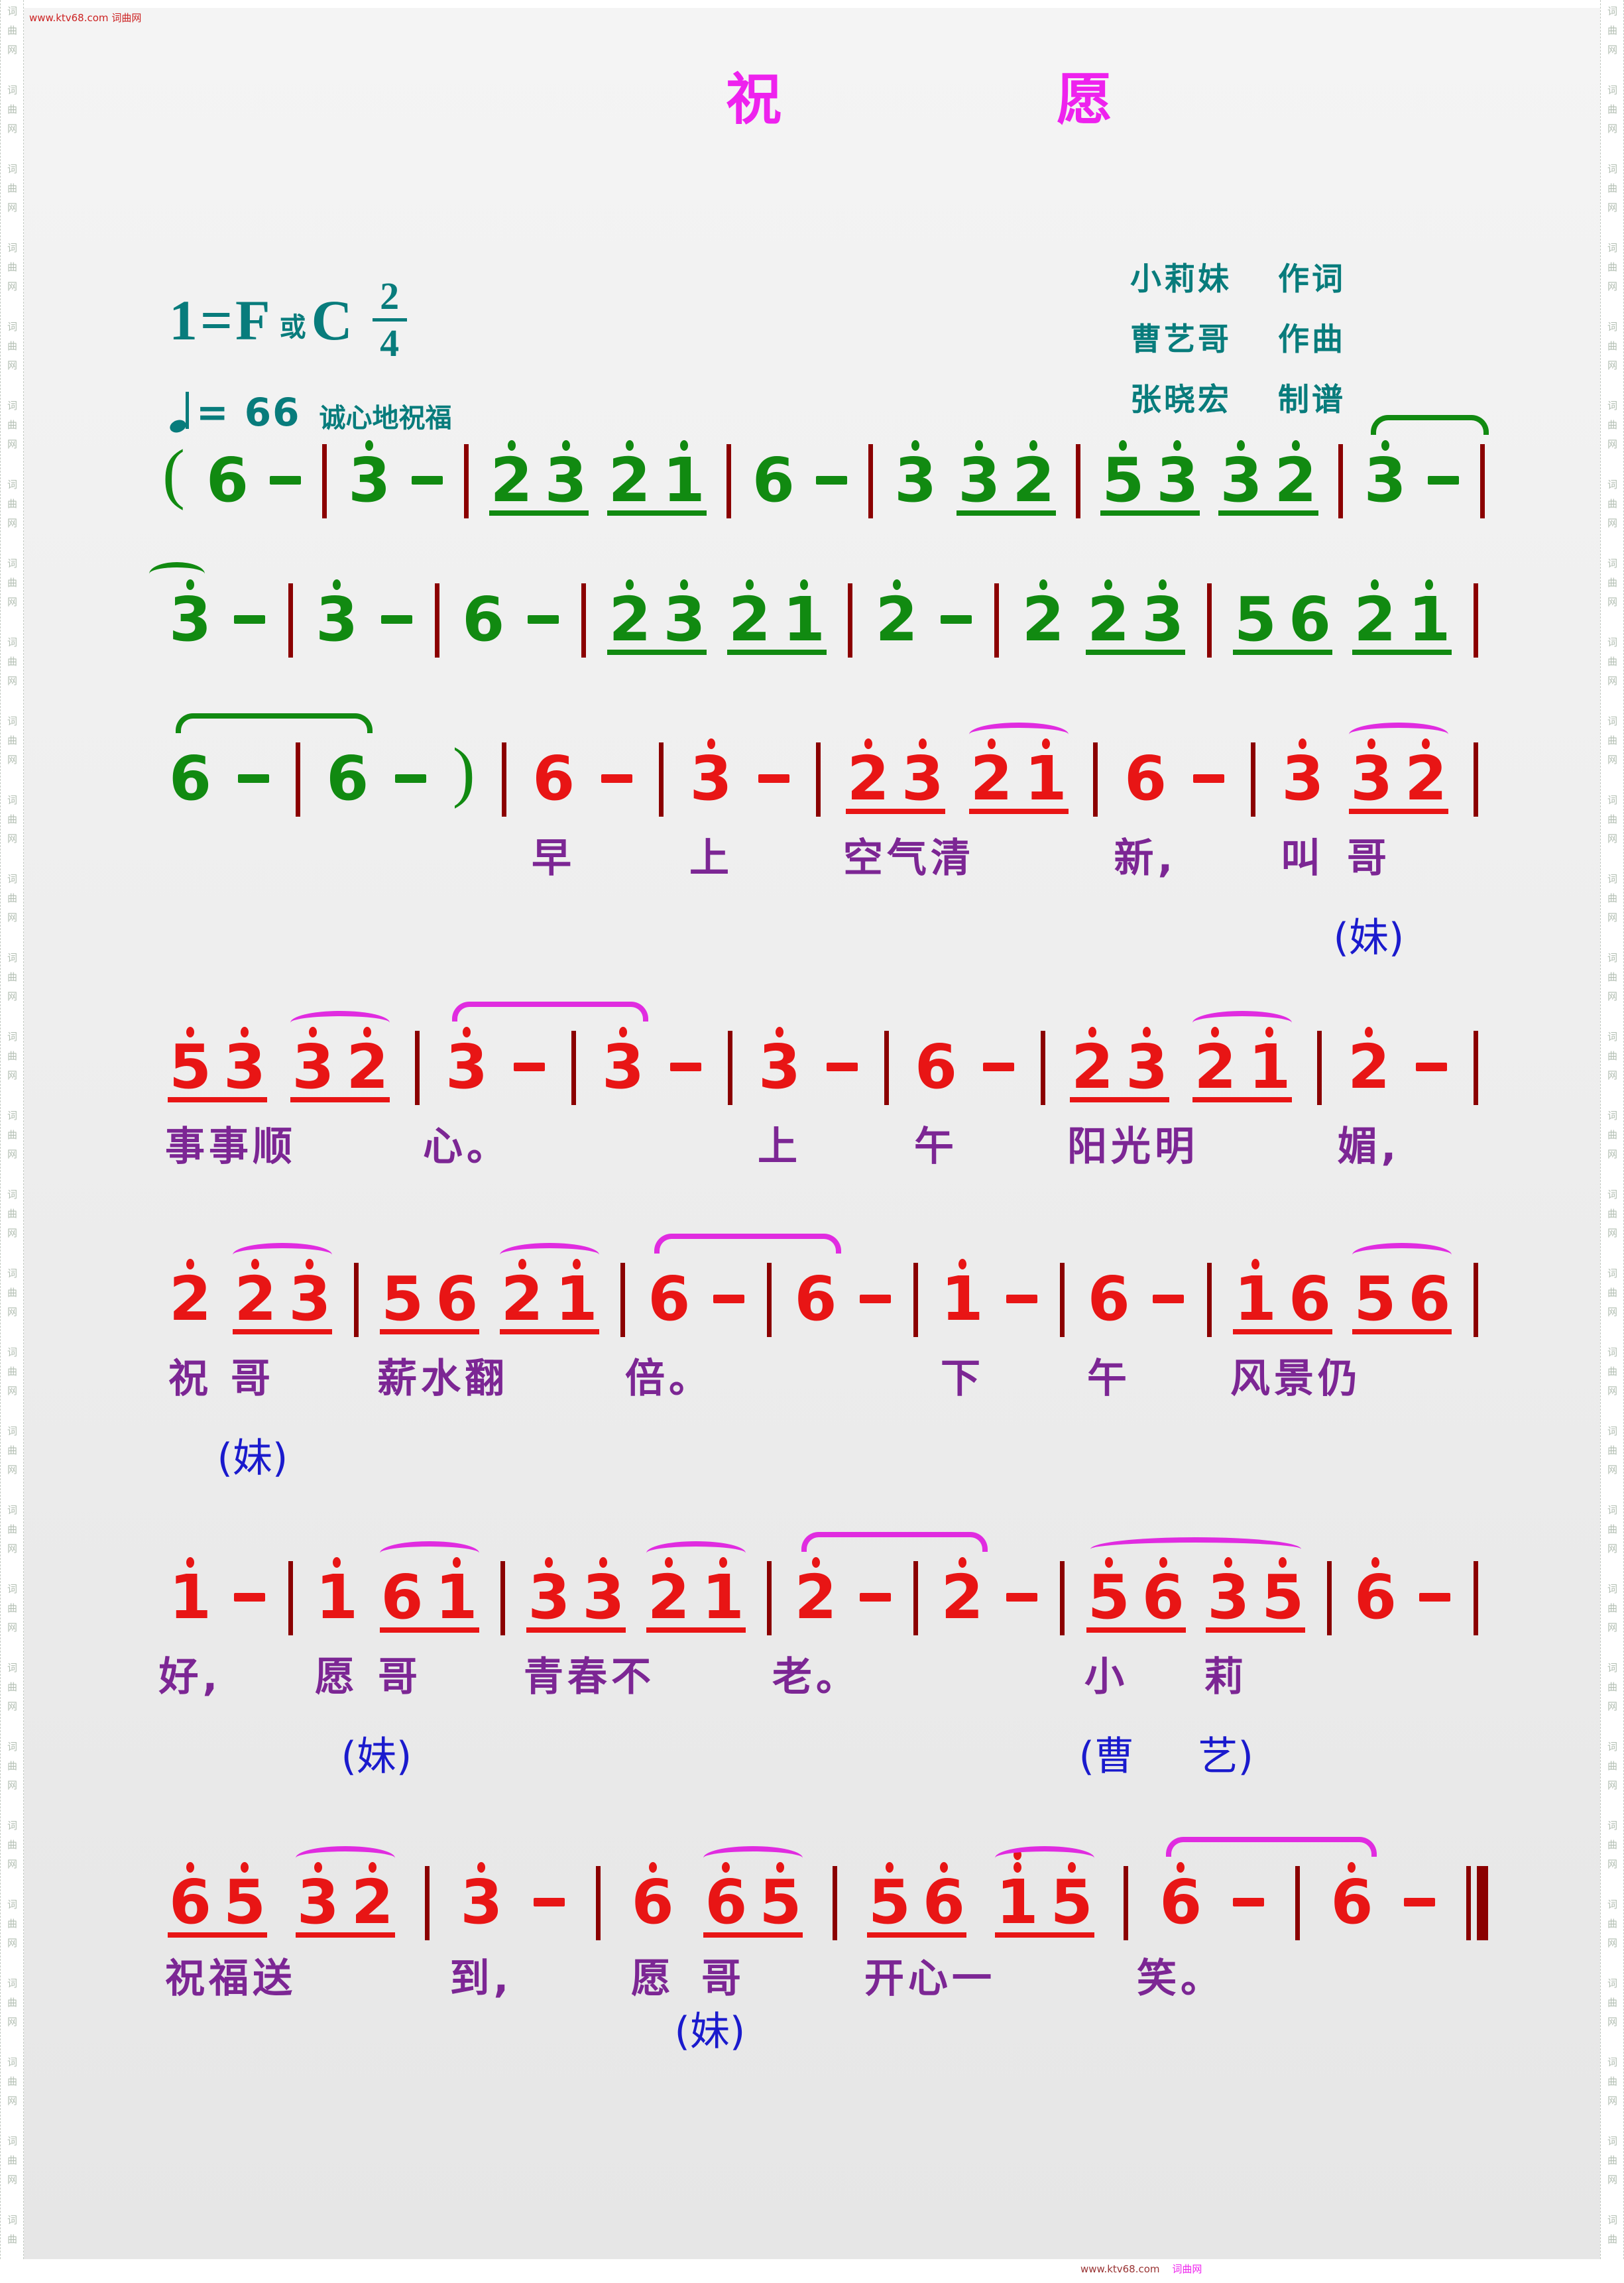  I want to click on site-watermark-top: www.ktv68.com 词曲网, so click(85, 18).